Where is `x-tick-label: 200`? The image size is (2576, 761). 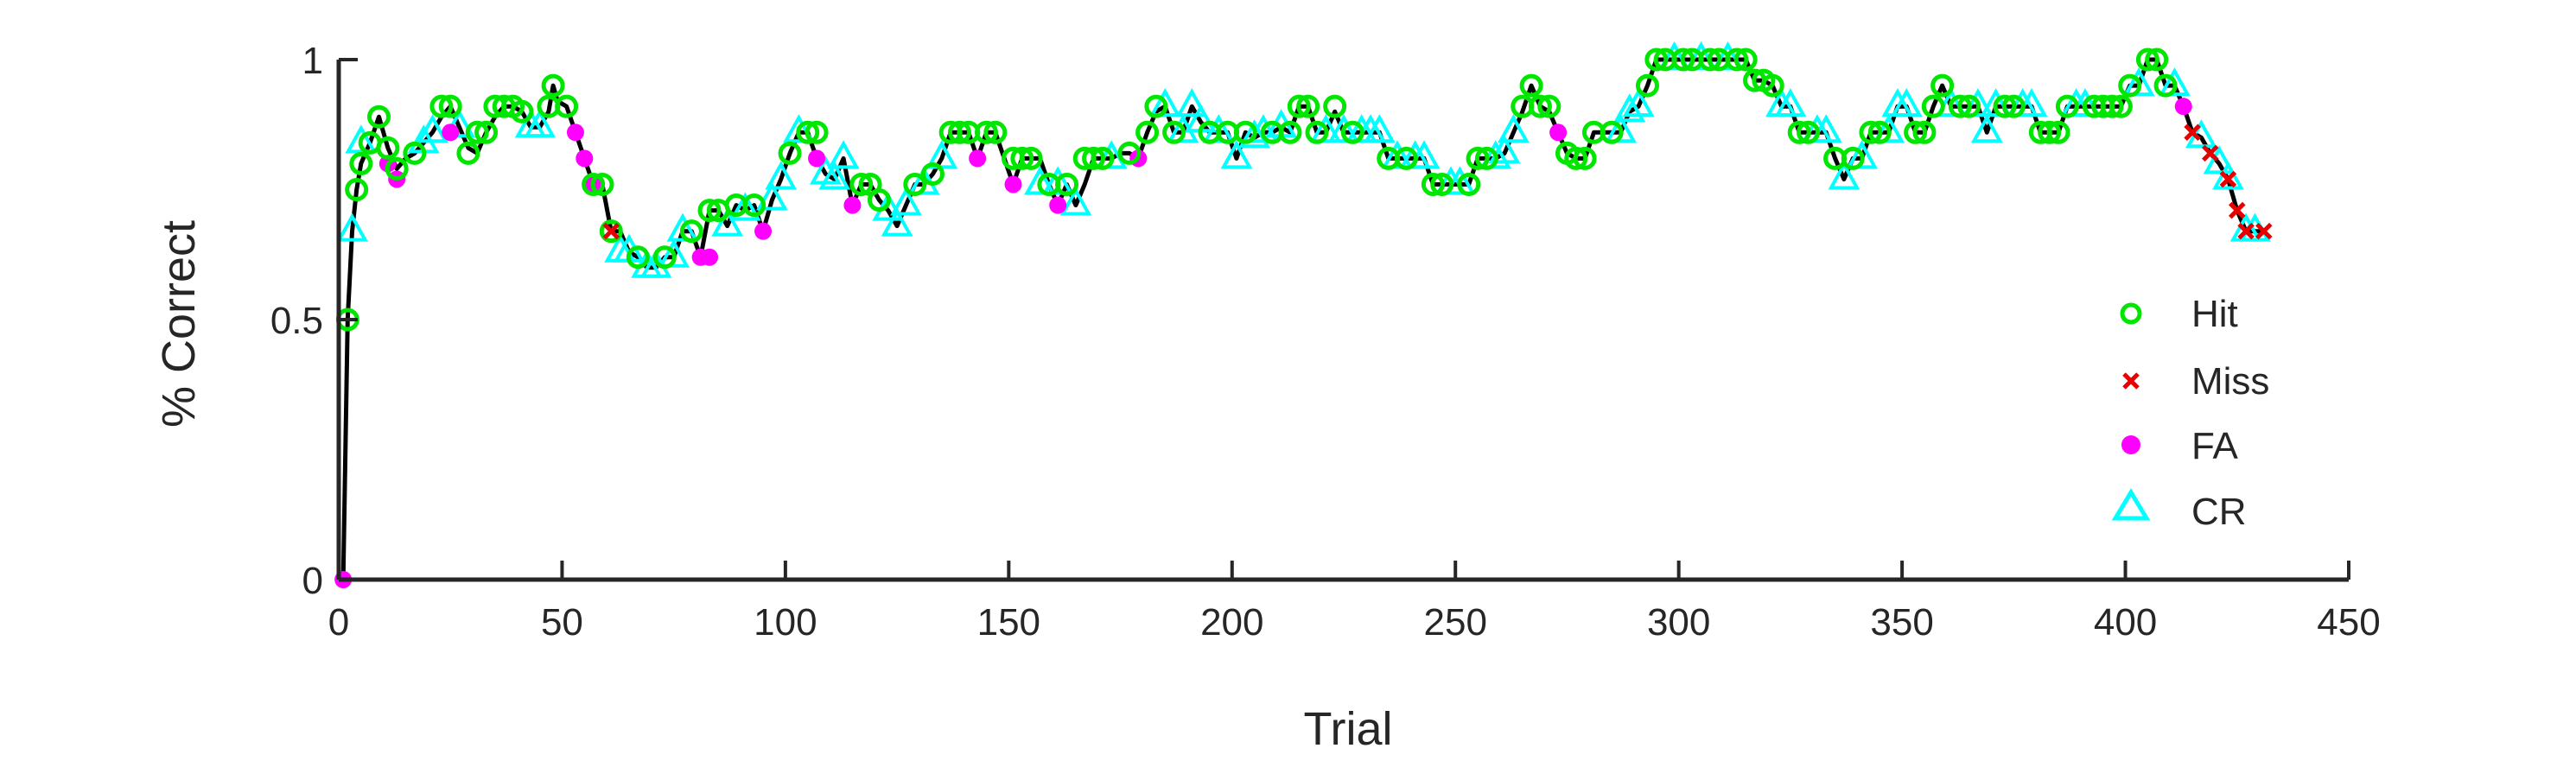 x-tick-label: 200 is located at coordinates (1231, 622).